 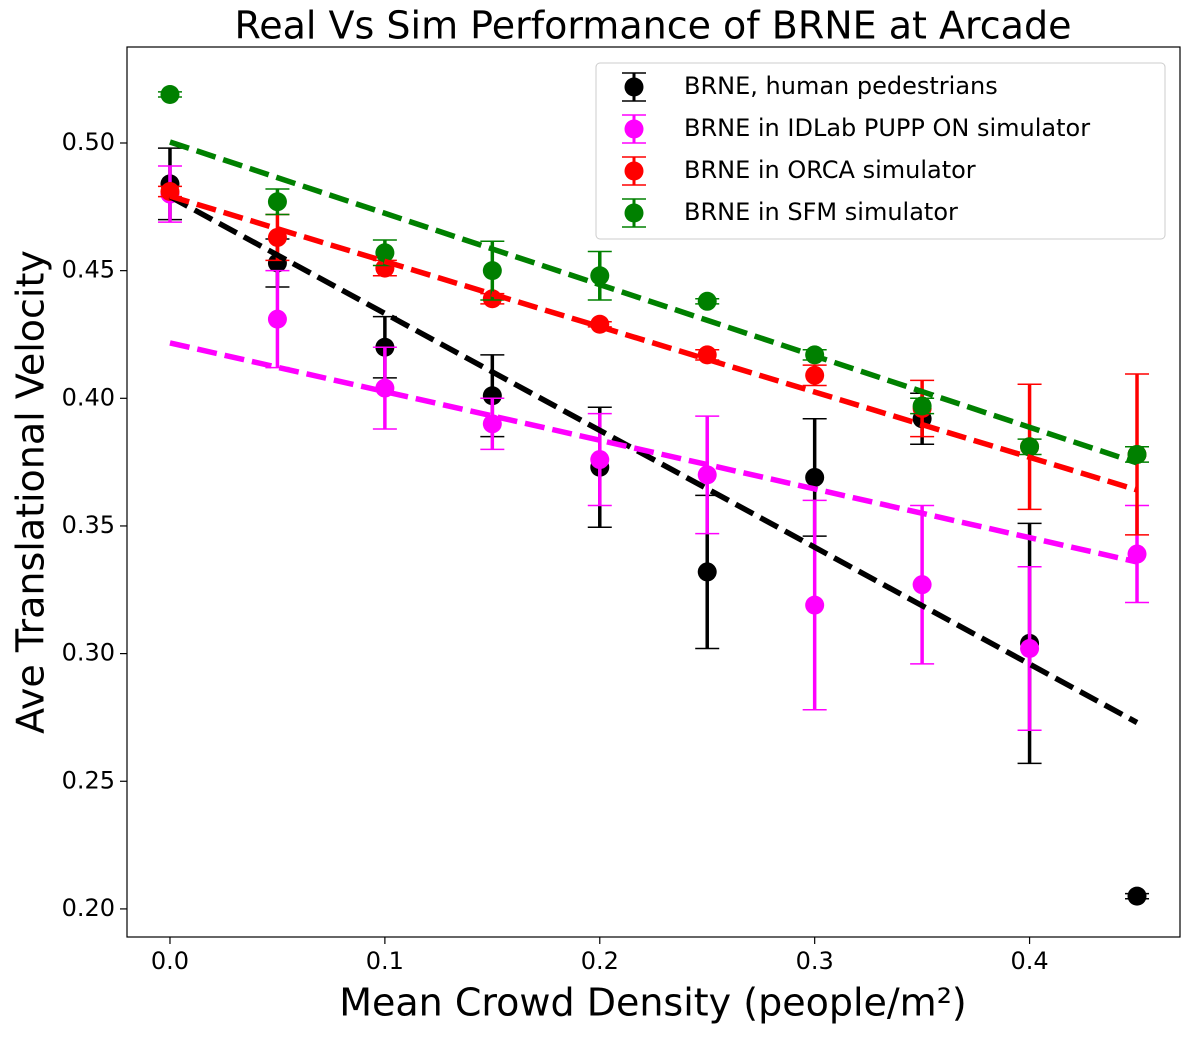 What do you see at coordinates (887, 128) in the screenshot?
I see `legend-label: BRNE in IDLab PUPP ON simulator` at bounding box center [887, 128].